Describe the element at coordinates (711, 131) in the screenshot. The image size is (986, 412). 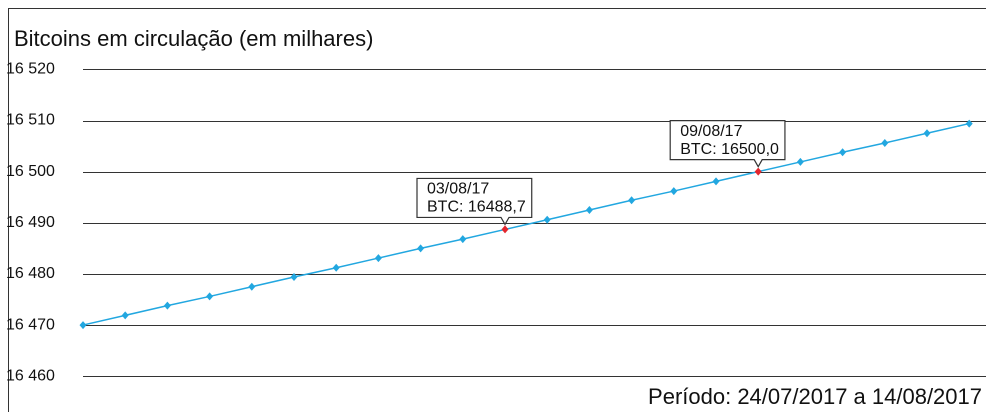
I see `tooltip-date: 09/08/17` at that location.